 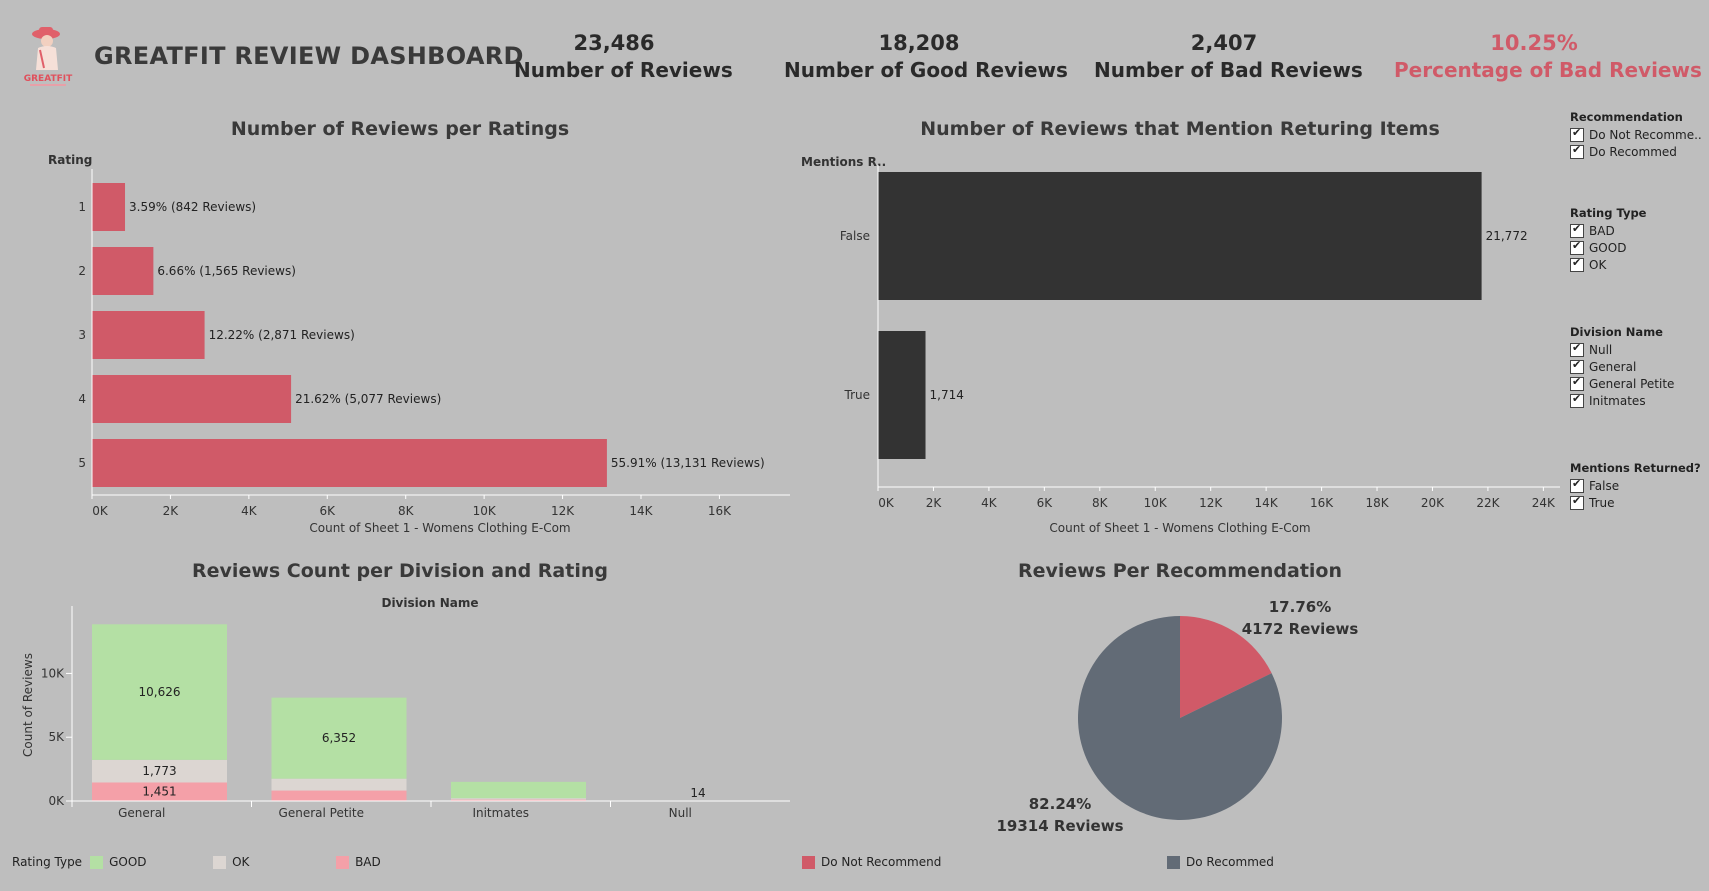 I want to click on filter-option-true: True, so click(x=1638, y=502).